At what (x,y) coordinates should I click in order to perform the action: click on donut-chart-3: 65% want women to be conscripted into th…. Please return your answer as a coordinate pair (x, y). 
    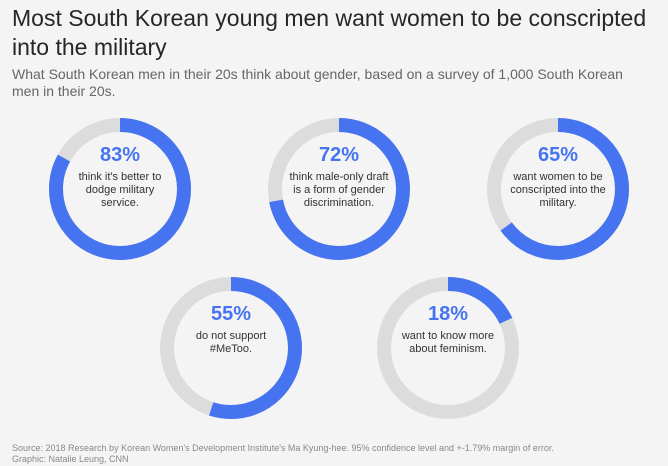
    Looking at the image, I should click on (558, 189).